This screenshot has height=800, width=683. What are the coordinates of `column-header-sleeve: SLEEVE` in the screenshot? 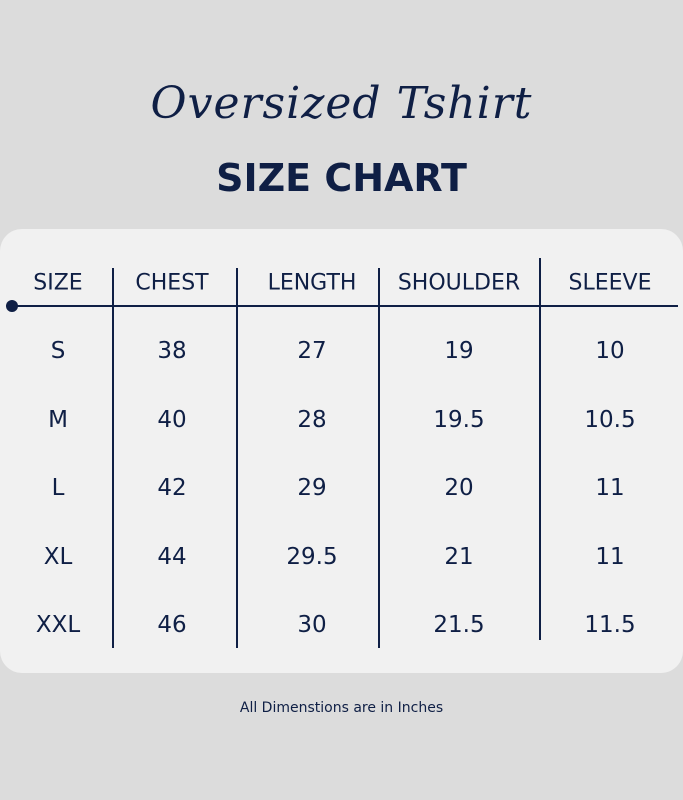 It's located at (610, 283).